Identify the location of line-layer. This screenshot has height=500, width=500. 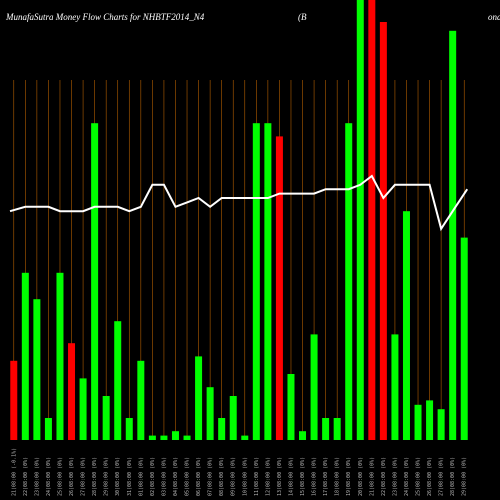
(239, 203).